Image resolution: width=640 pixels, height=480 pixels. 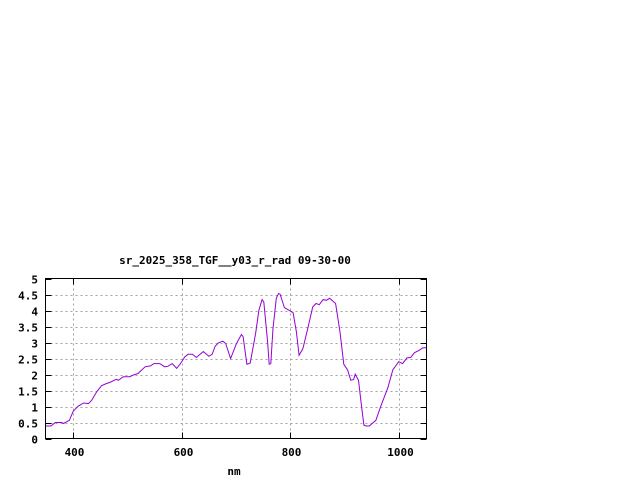 I want to click on y-tick-label: 2.5, so click(x=28, y=360).